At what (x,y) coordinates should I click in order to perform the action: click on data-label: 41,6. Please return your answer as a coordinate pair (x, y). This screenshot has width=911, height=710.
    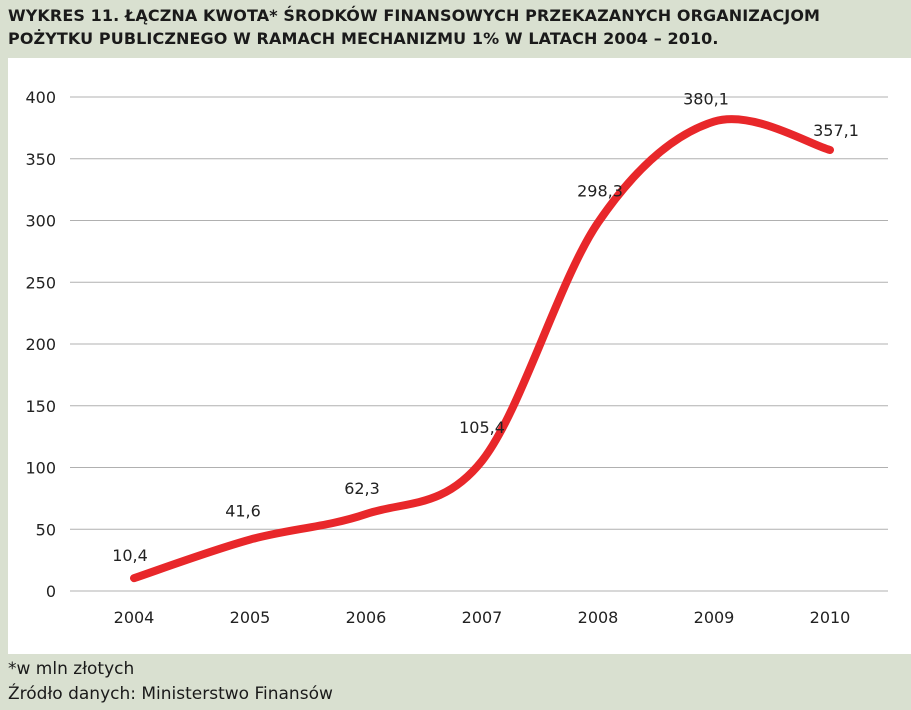
    Looking at the image, I should click on (243, 511).